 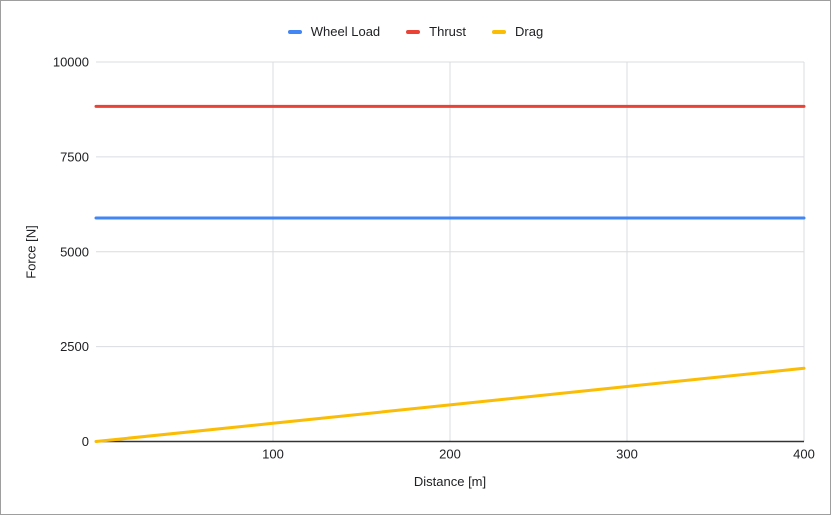 I want to click on x-axis-title: Distance [m], so click(x=450, y=481).